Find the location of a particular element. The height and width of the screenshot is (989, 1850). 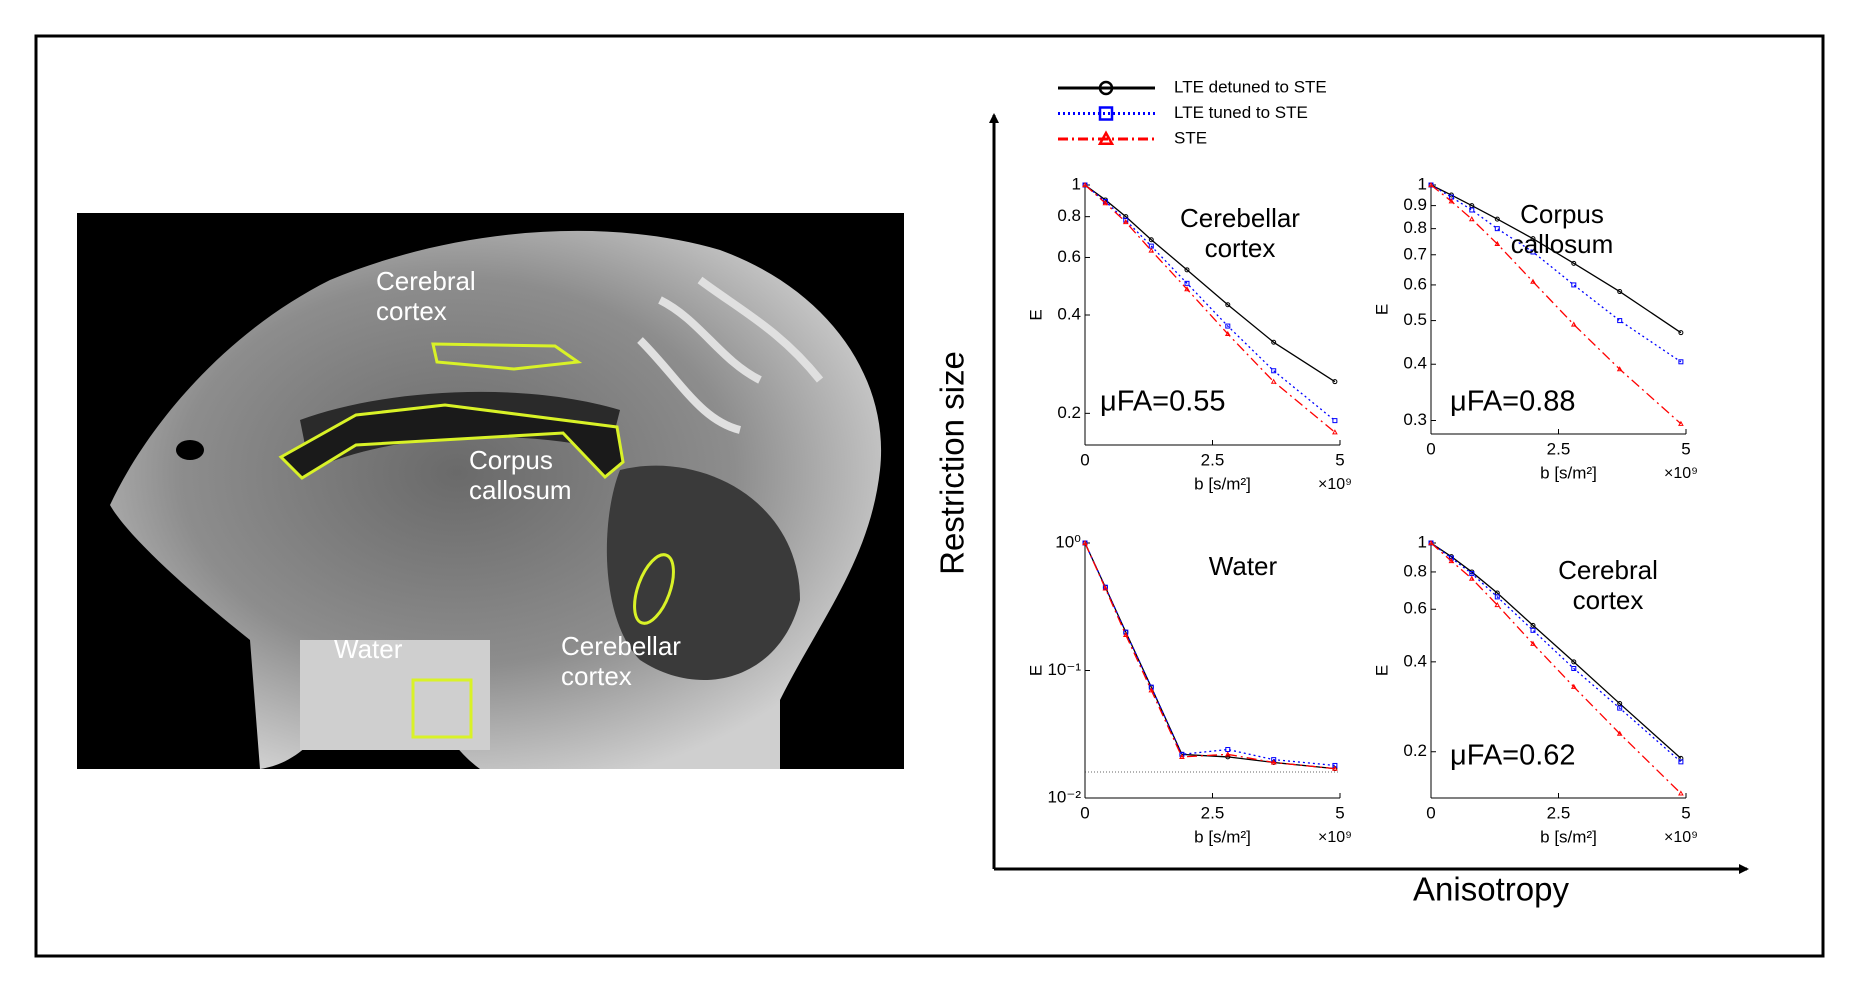

y-tick-label: 10⁻² is located at coordinates (1064, 796).